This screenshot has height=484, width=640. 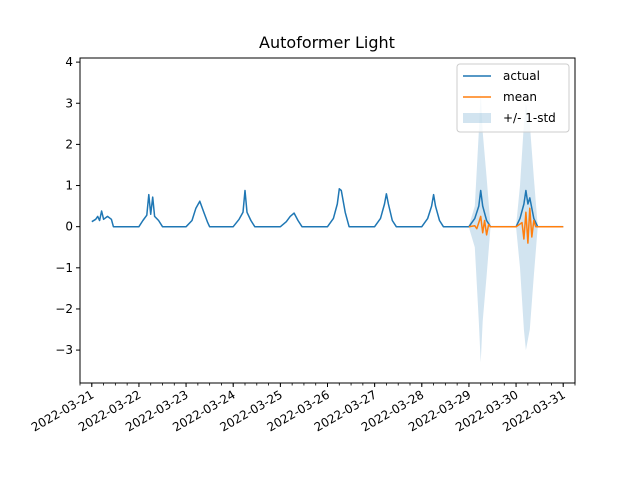 What do you see at coordinates (64, 350) in the screenshot?
I see `y-tick-label: −3` at bounding box center [64, 350].